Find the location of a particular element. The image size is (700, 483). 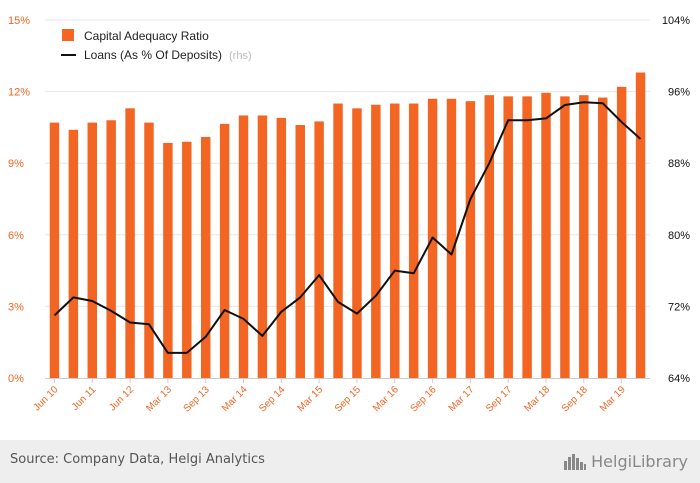

x-tick-label: Mar 18 is located at coordinates (537, 399).